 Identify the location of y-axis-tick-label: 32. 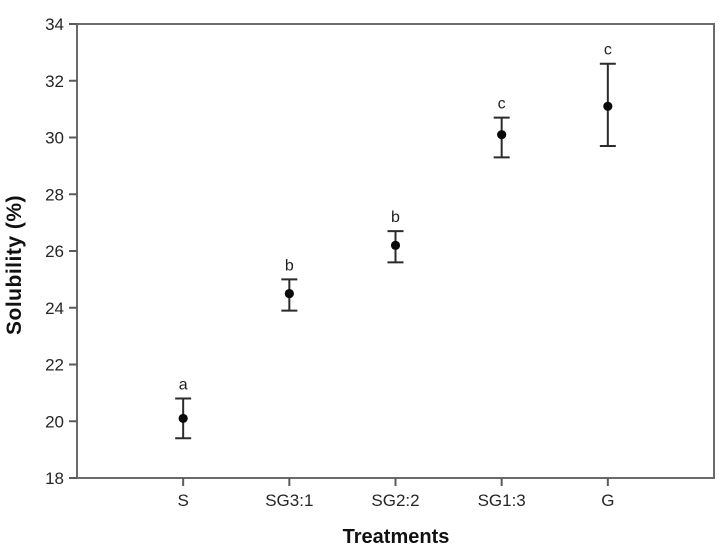
(54, 81).